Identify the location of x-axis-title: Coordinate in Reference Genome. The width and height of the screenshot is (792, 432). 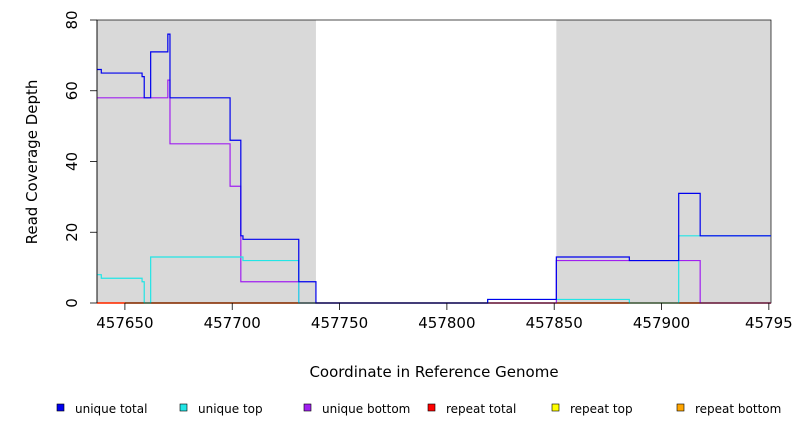
(433, 372).